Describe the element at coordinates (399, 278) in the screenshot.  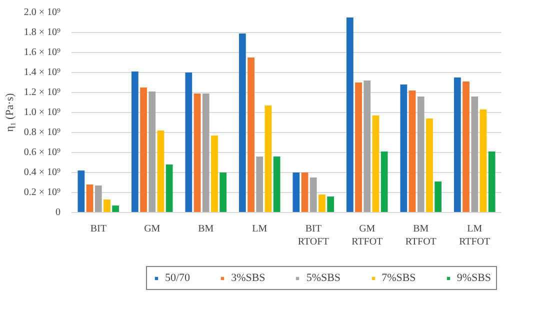
I see `legend-label: 7%SBS` at that location.